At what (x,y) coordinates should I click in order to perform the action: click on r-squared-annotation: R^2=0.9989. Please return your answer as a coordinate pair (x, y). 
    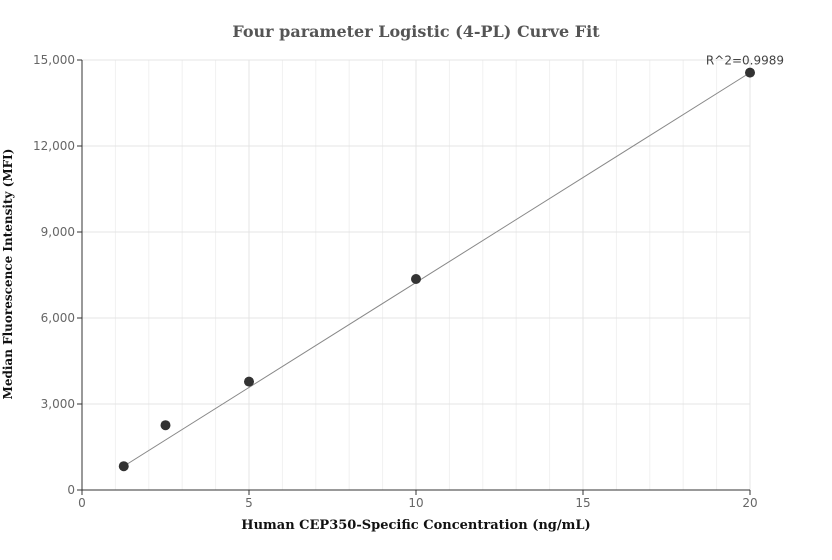
    Looking at the image, I should click on (745, 61).